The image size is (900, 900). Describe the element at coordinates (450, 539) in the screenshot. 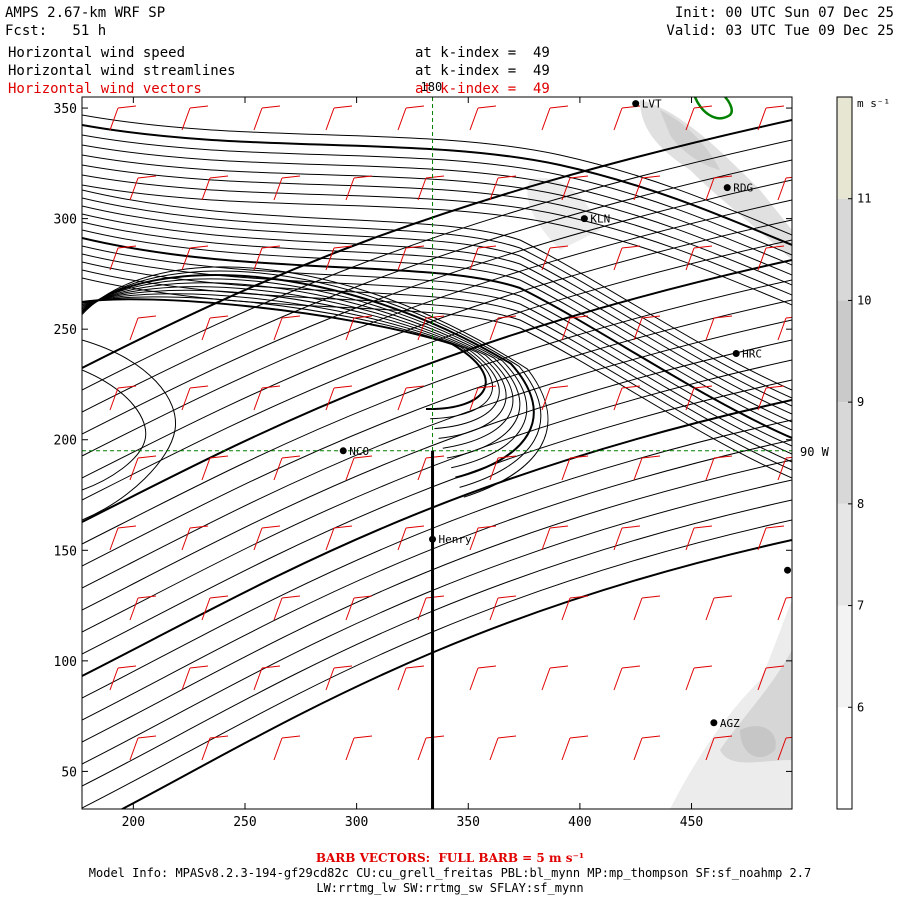

I see `station-henry: Henry` at that location.